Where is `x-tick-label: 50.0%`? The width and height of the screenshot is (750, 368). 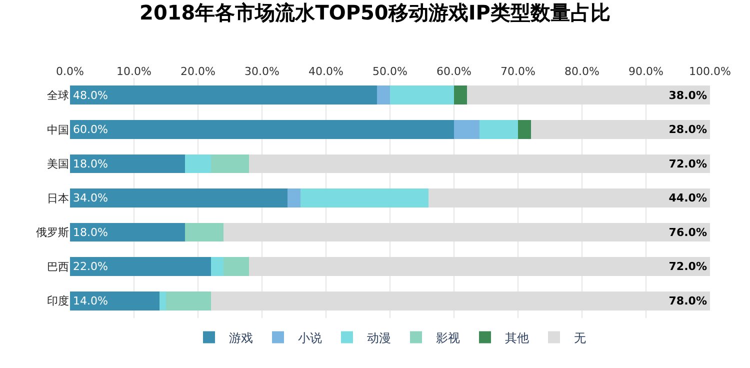
x-tick-label: 50.0% is located at coordinates (390, 71).